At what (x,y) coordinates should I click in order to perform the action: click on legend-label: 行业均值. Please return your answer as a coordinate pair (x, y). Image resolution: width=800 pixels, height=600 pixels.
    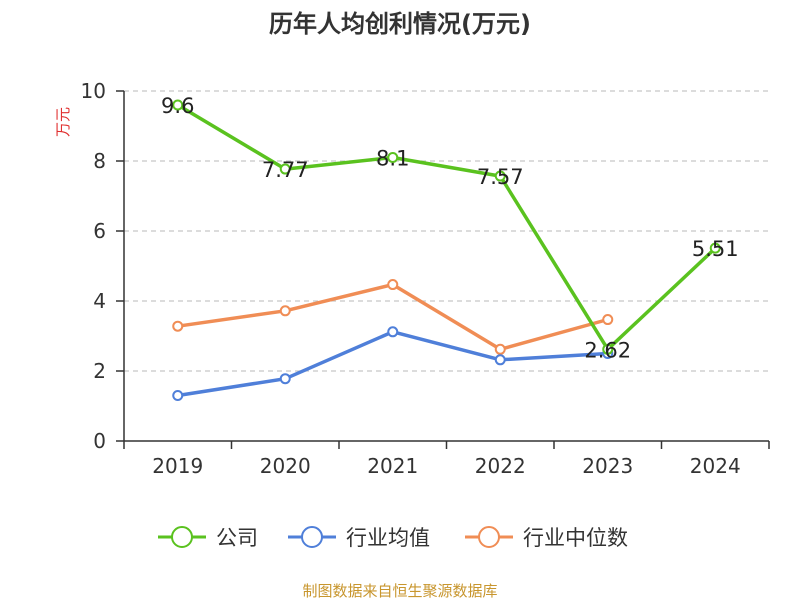
    Looking at the image, I should click on (388, 538).